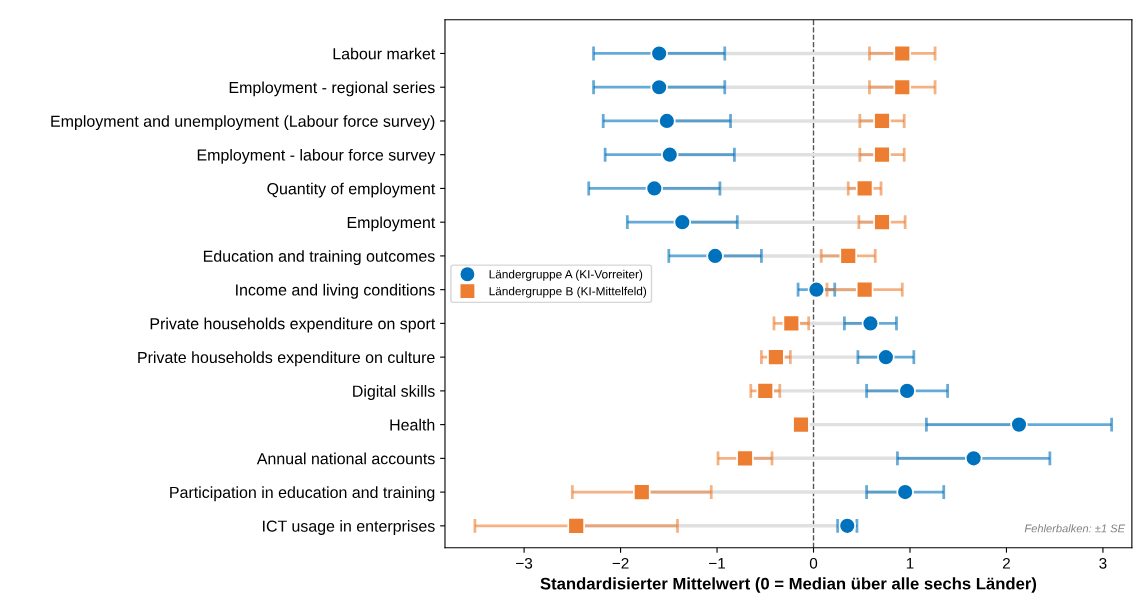 Image resolution: width=1141 pixels, height=598 pixels. I want to click on x-tick-label: −3, so click(524, 563).